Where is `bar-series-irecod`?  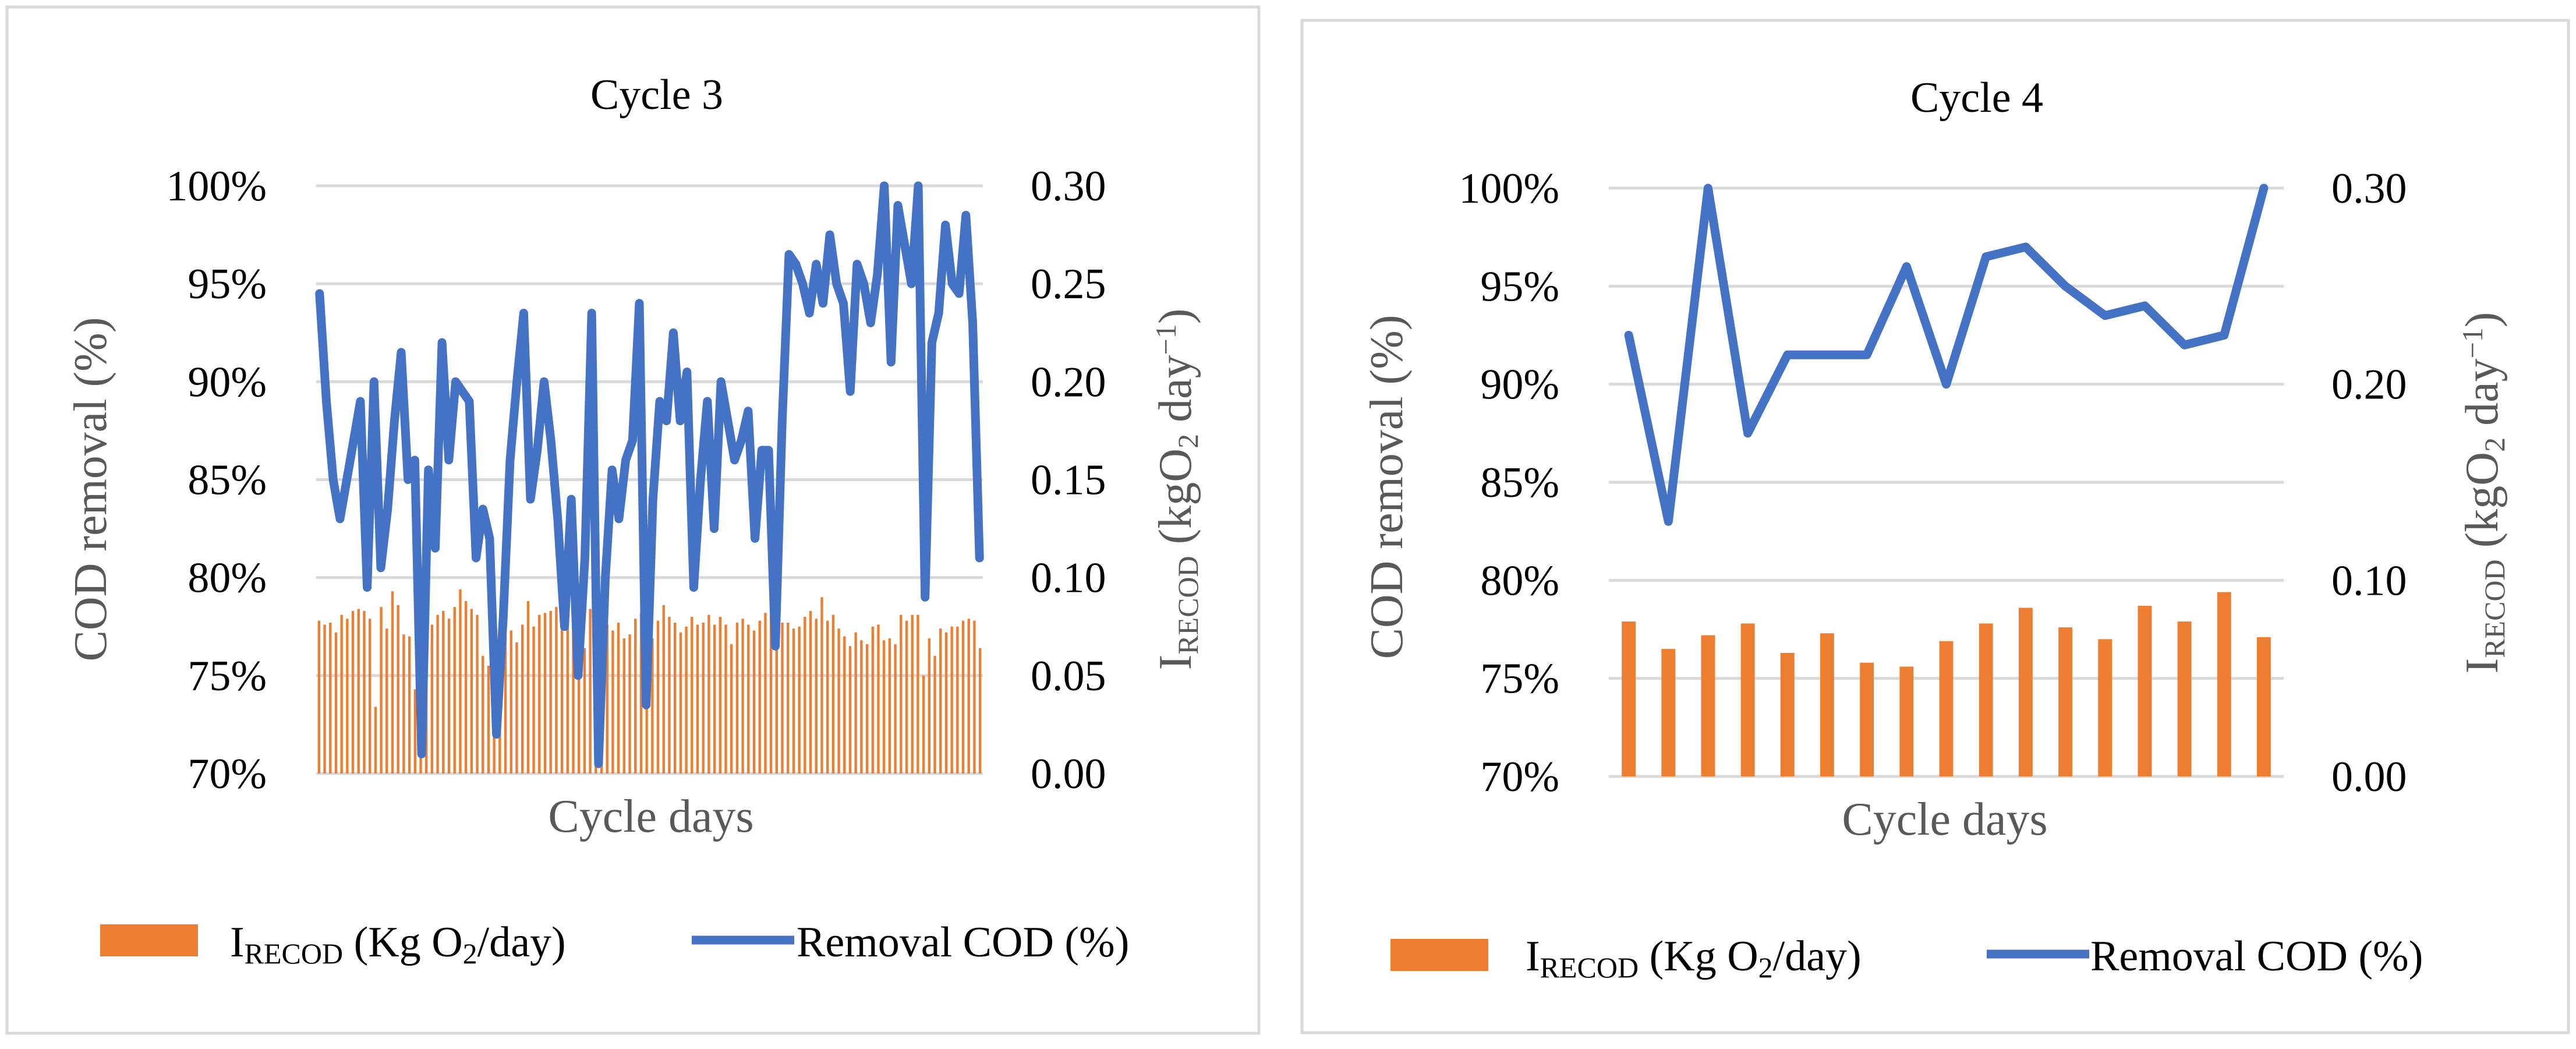 bar-series-irecod is located at coordinates (1946, 684).